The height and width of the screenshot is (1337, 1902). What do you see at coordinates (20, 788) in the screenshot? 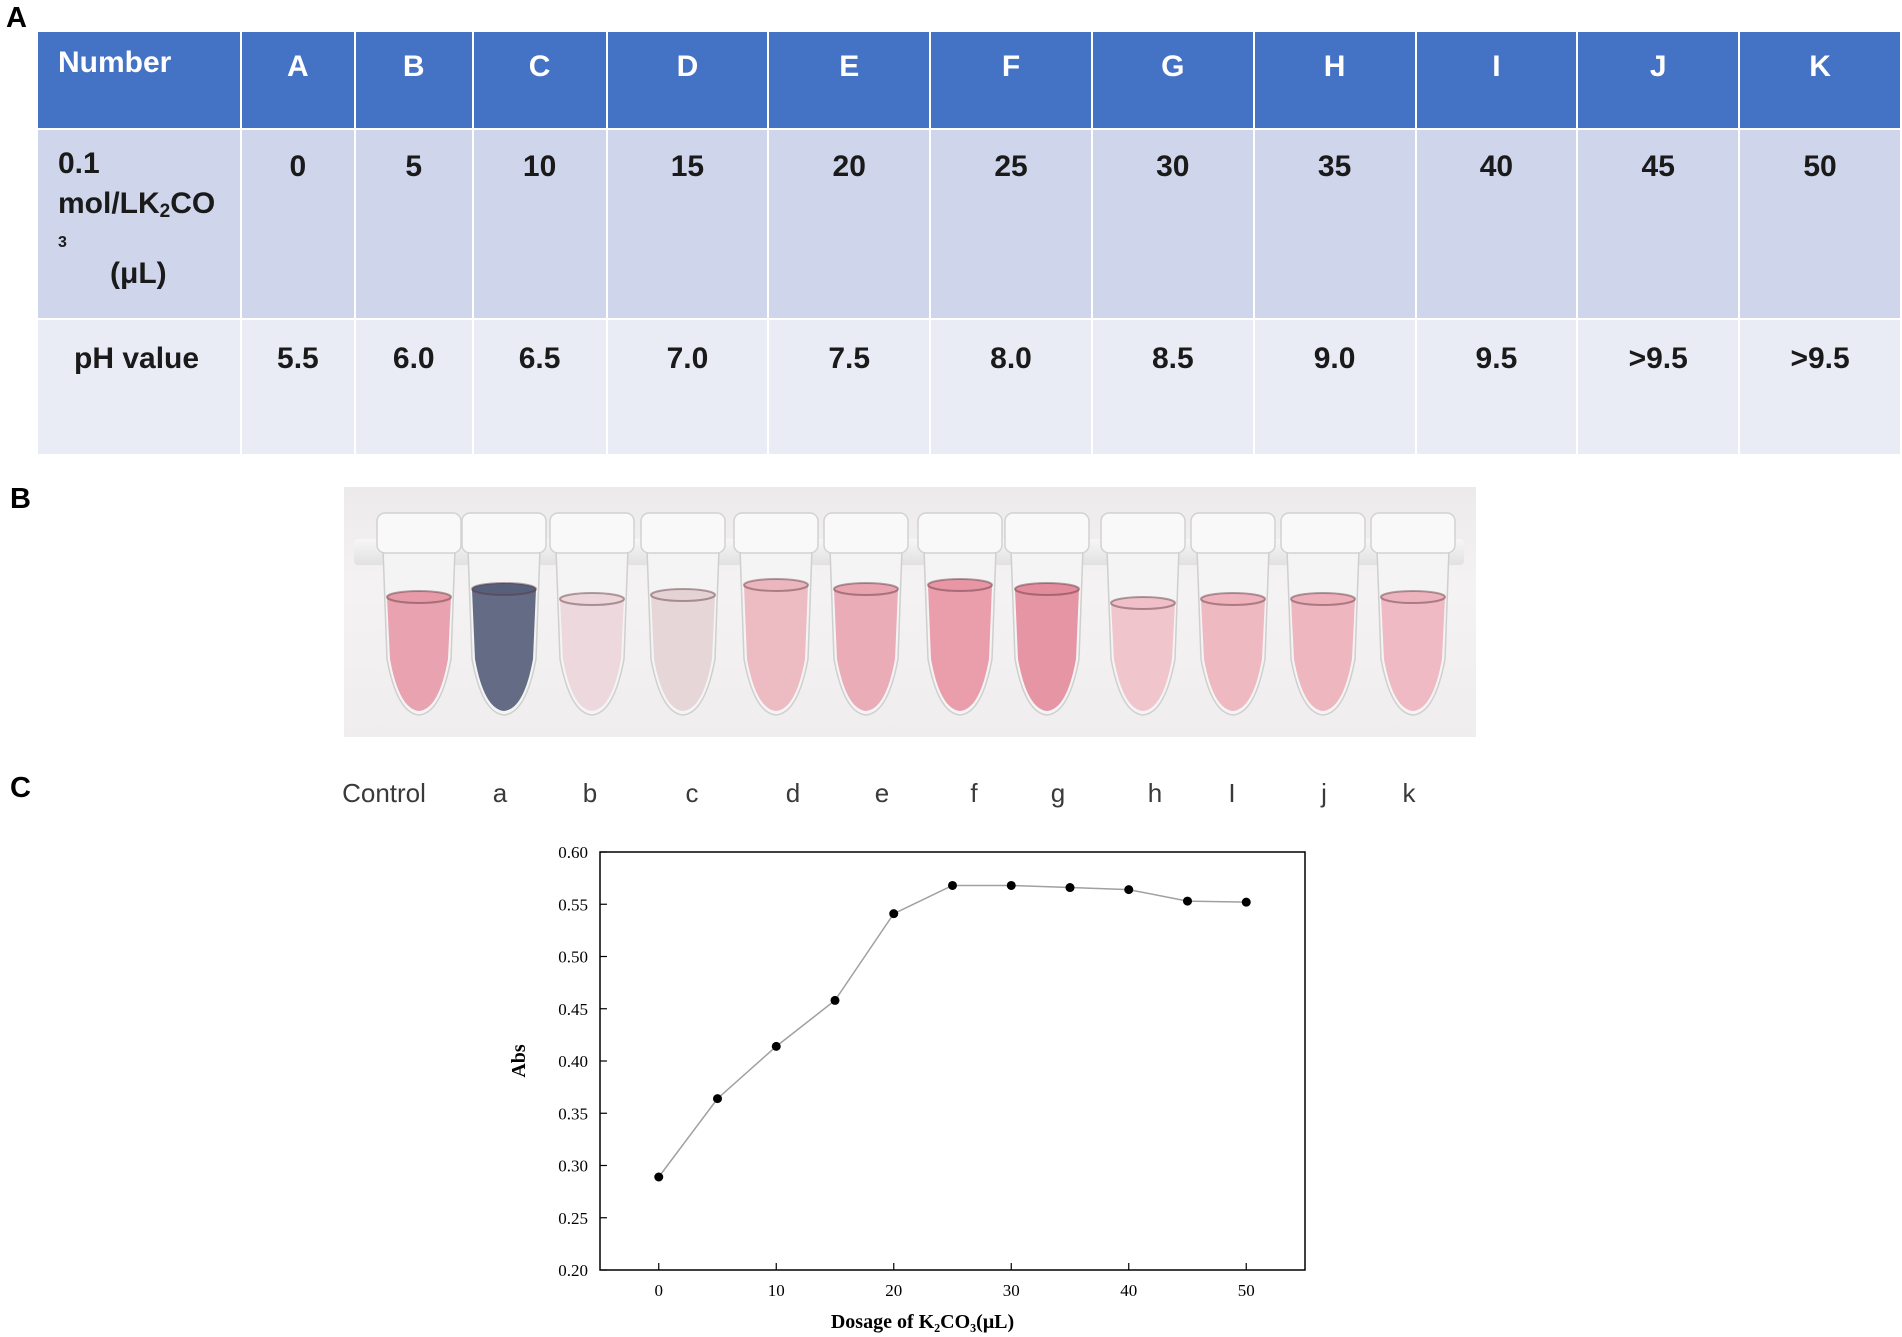
I see `panel-label-c: C` at bounding box center [20, 788].